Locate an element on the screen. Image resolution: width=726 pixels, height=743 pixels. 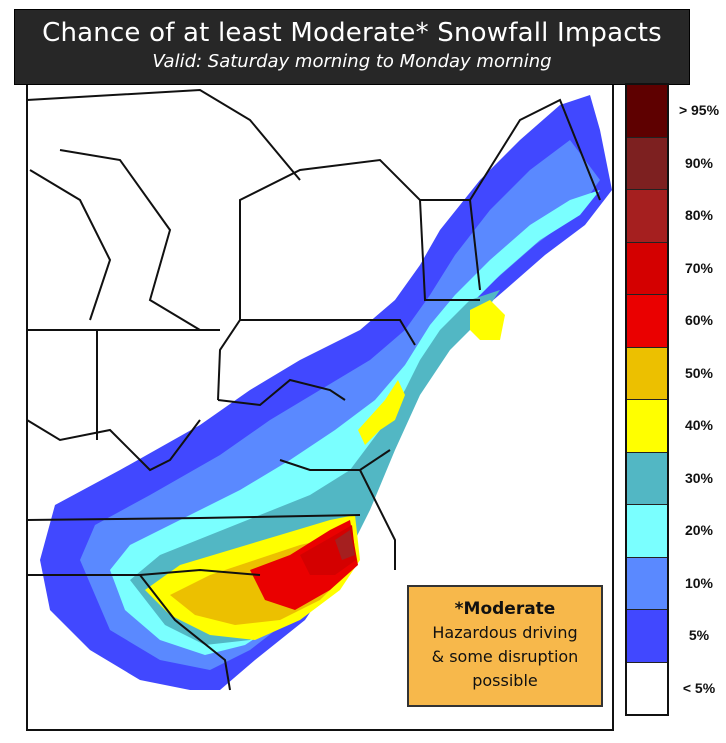
color-legend is located at coordinates (647, 399).